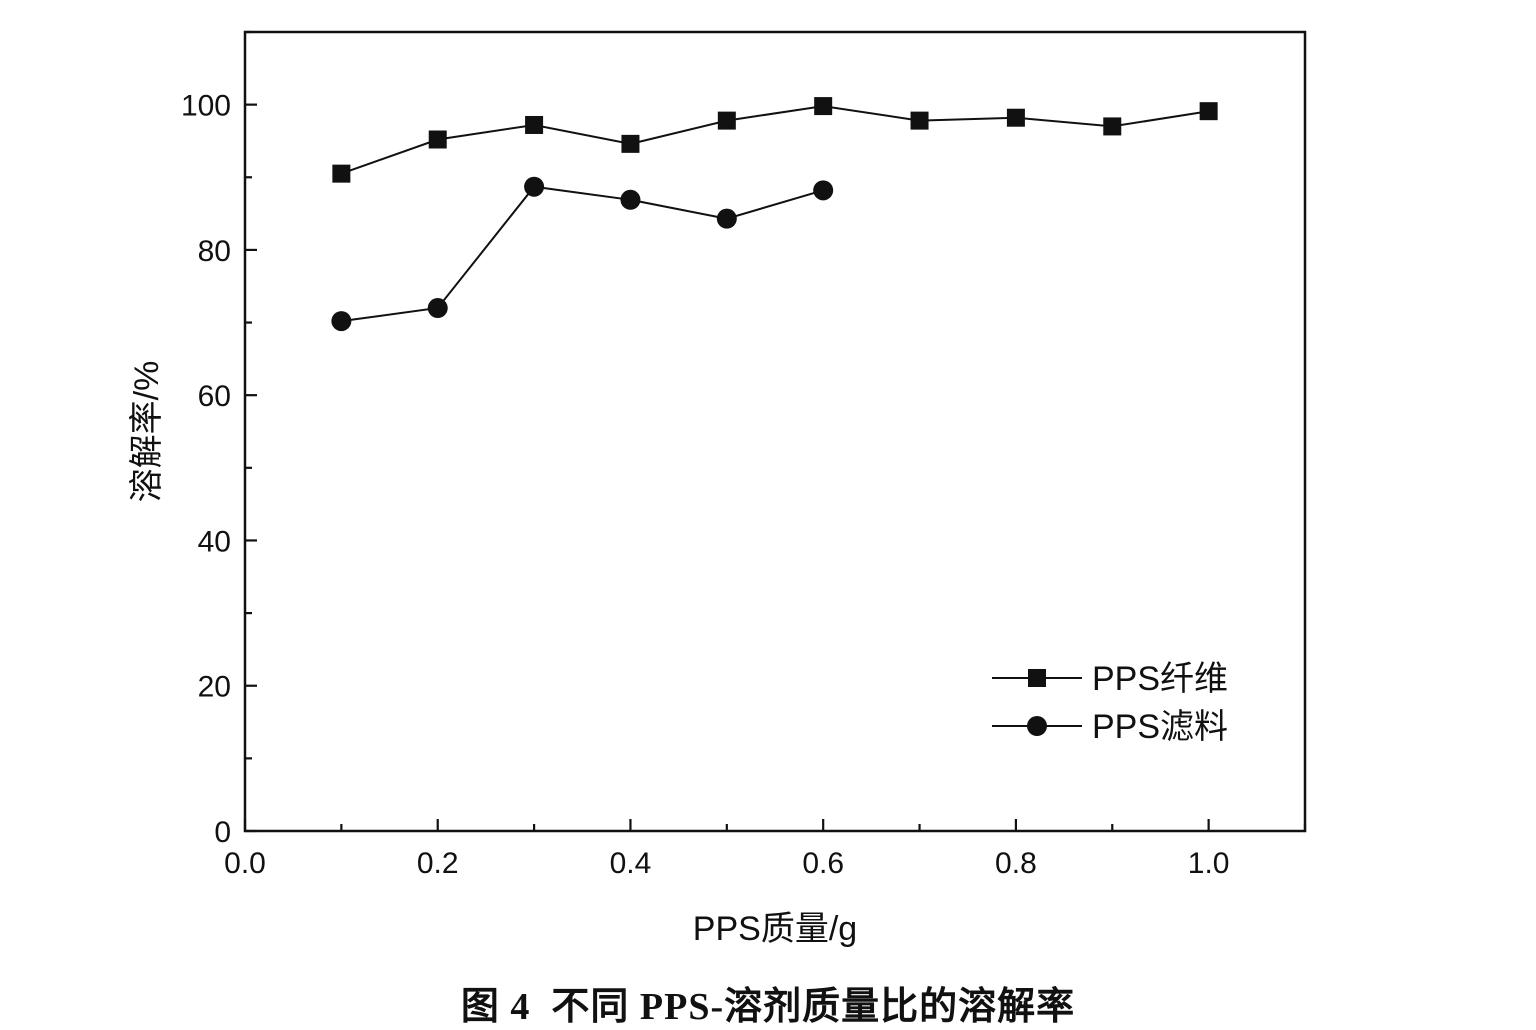 The width and height of the screenshot is (1536, 1030). Describe the element at coordinates (438, 863) in the screenshot. I see `x-tick-label: 0.2` at that location.